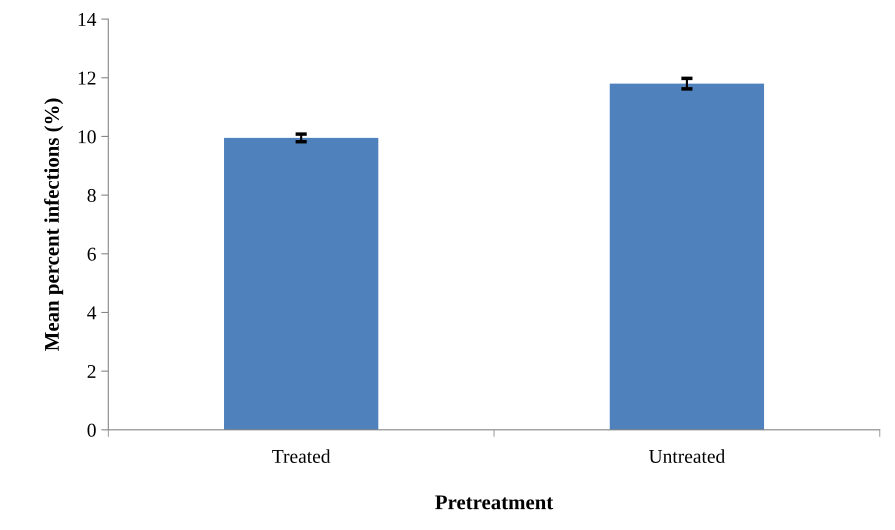 This screenshot has width=895, height=530. What do you see at coordinates (87, 78) in the screenshot?
I see `y-tick-label: 12` at bounding box center [87, 78].